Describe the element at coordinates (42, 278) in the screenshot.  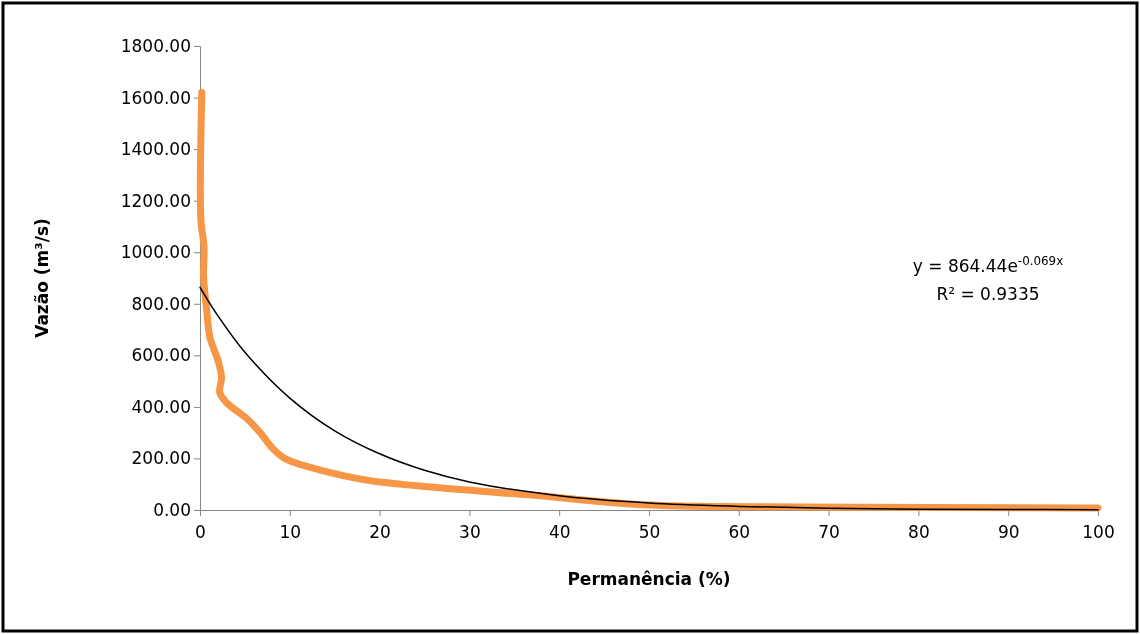
I see `y-axis-title: Vazão (m³/s)` at that location.